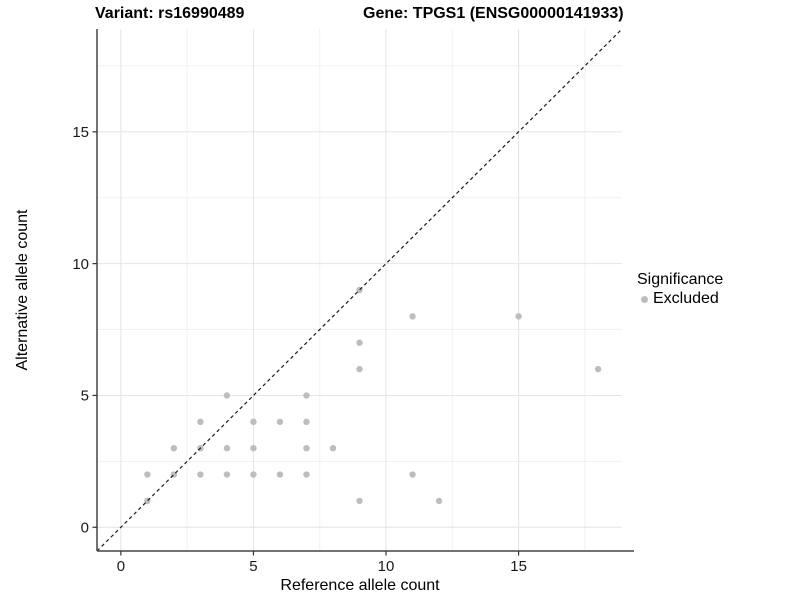  I want to click on y-tick-label: 5, so click(85, 396).